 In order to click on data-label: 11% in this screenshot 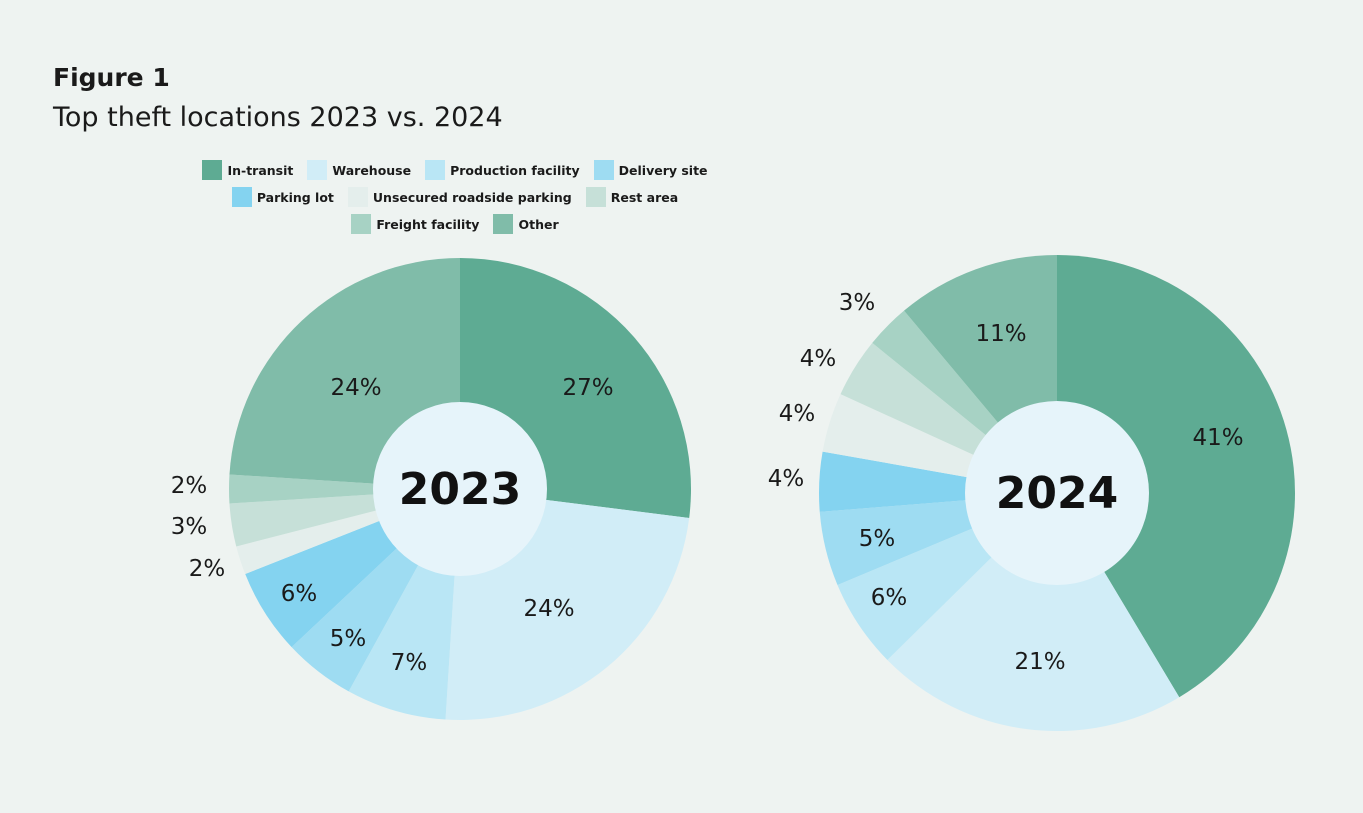, I will do `click(1000, 334)`.